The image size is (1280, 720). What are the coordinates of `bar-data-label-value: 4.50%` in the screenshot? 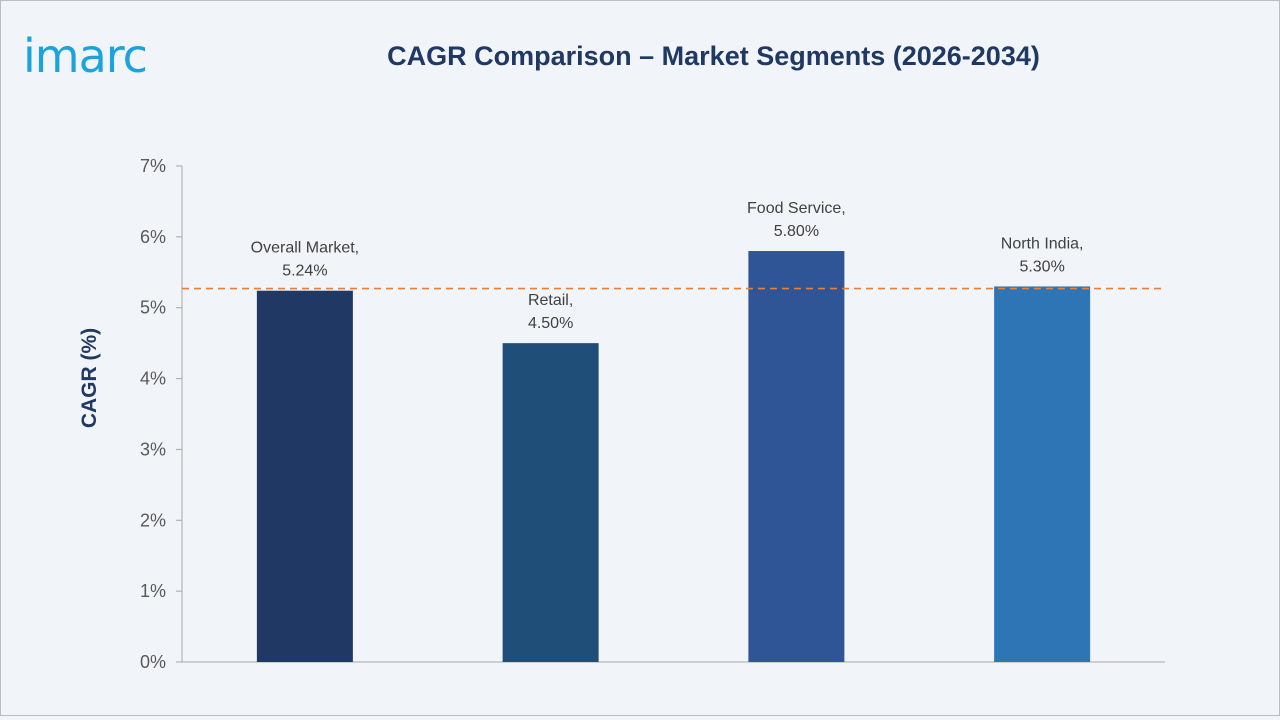 It's located at (550, 323).